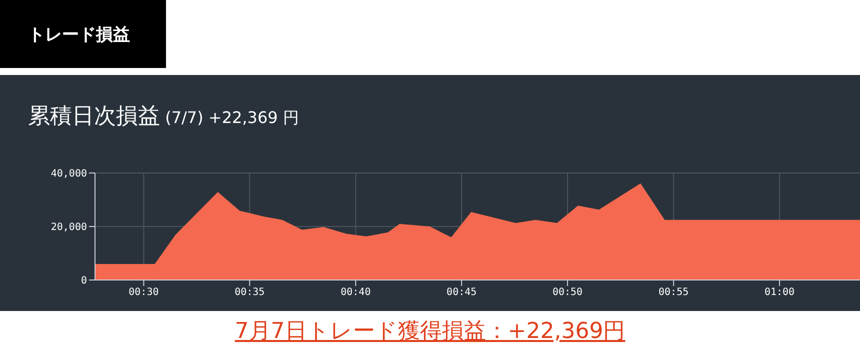 The width and height of the screenshot is (860, 354). I want to click on y-tick-label: 40,000, so click(68, 174).